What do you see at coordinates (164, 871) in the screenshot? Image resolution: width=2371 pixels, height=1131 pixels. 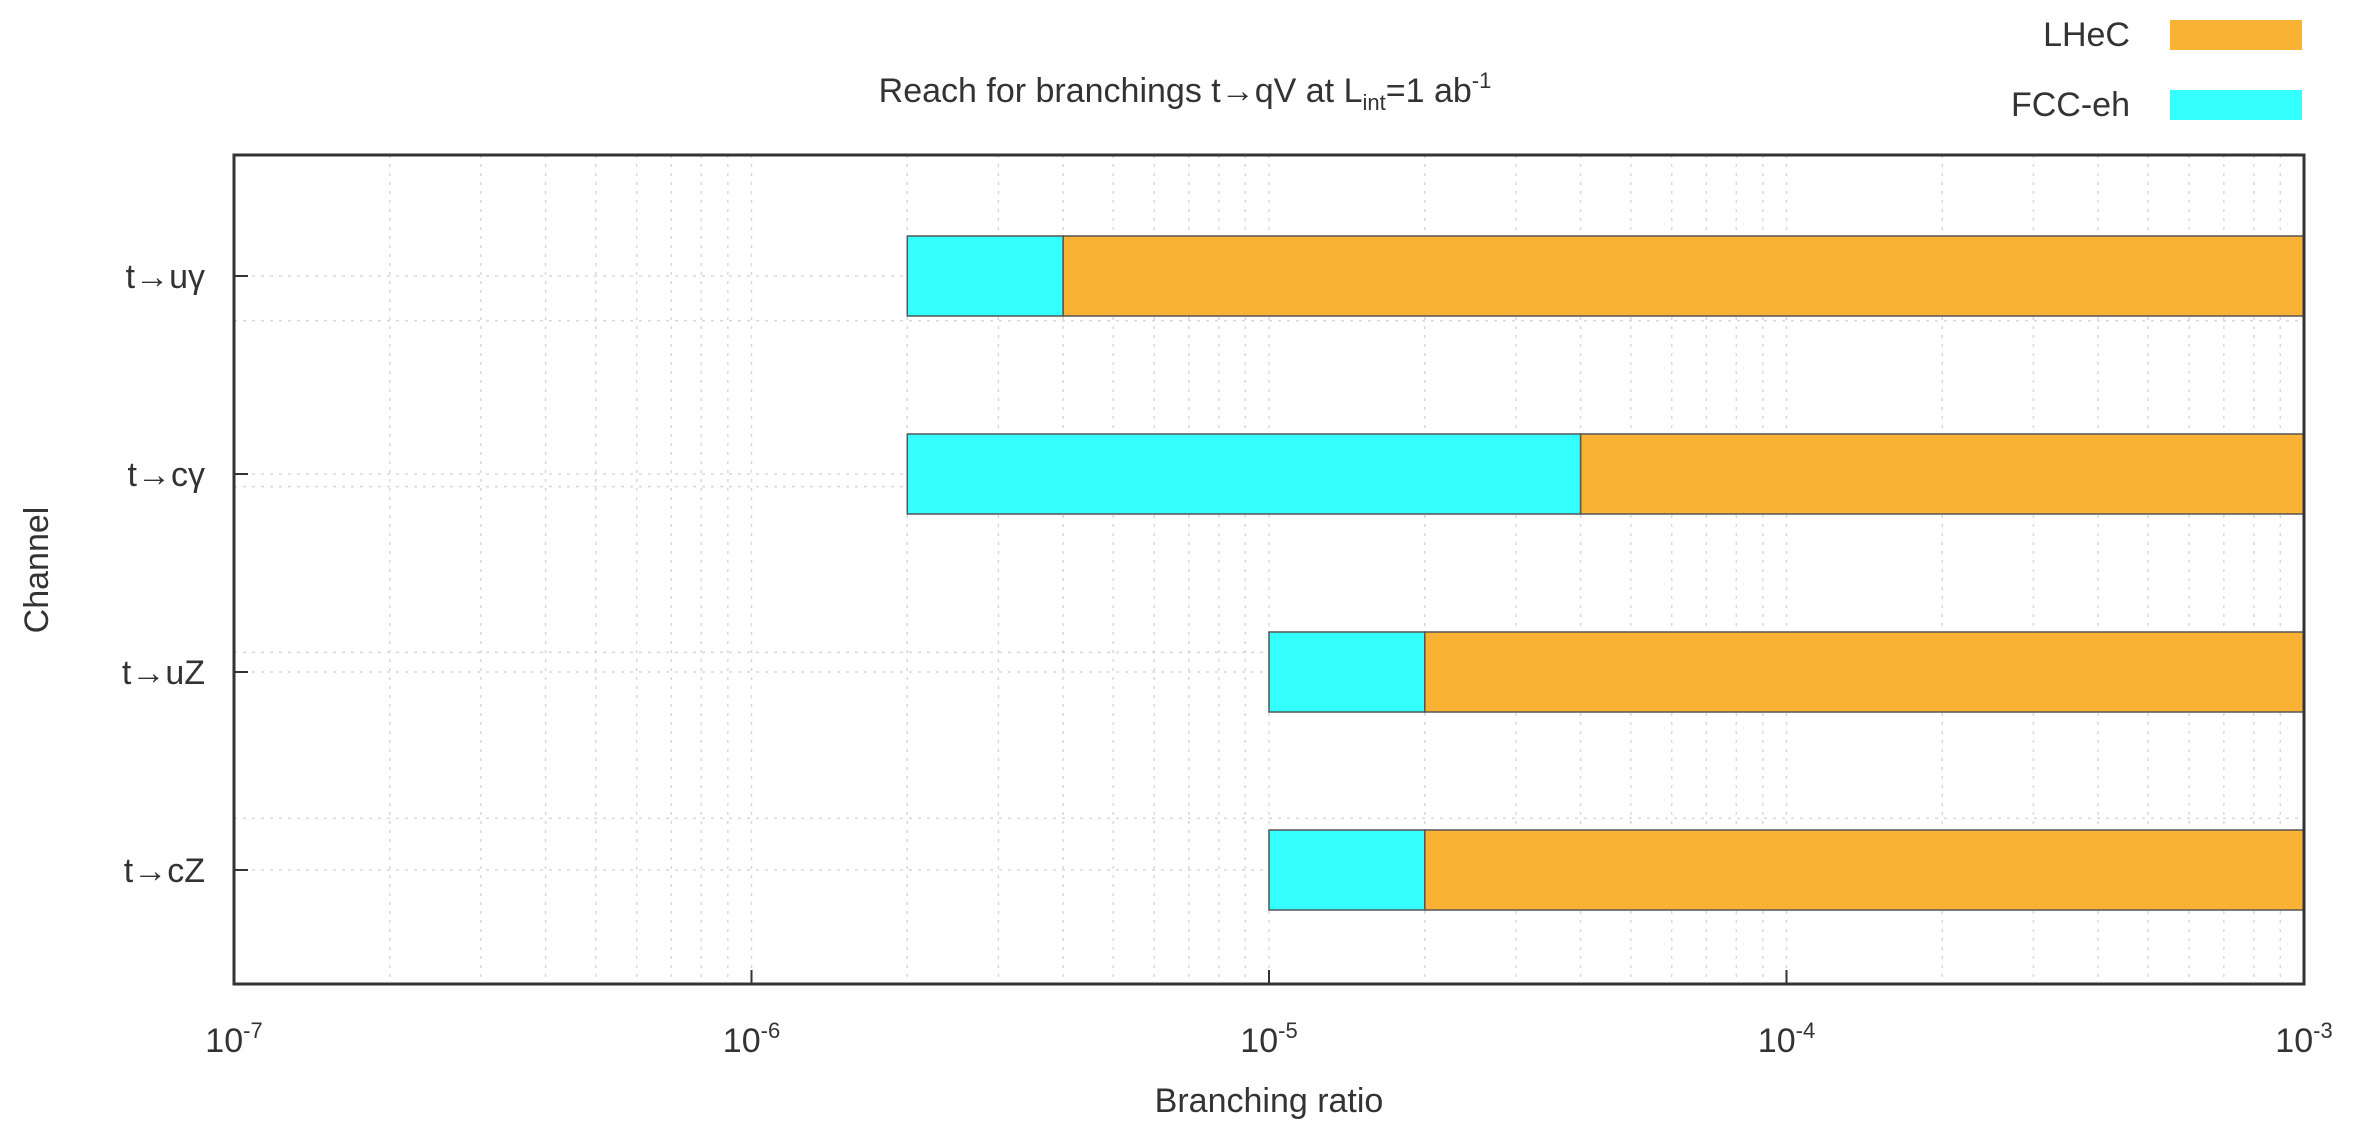 I see `y-tick-label: t→cZ` at bounding box center [164, 871].